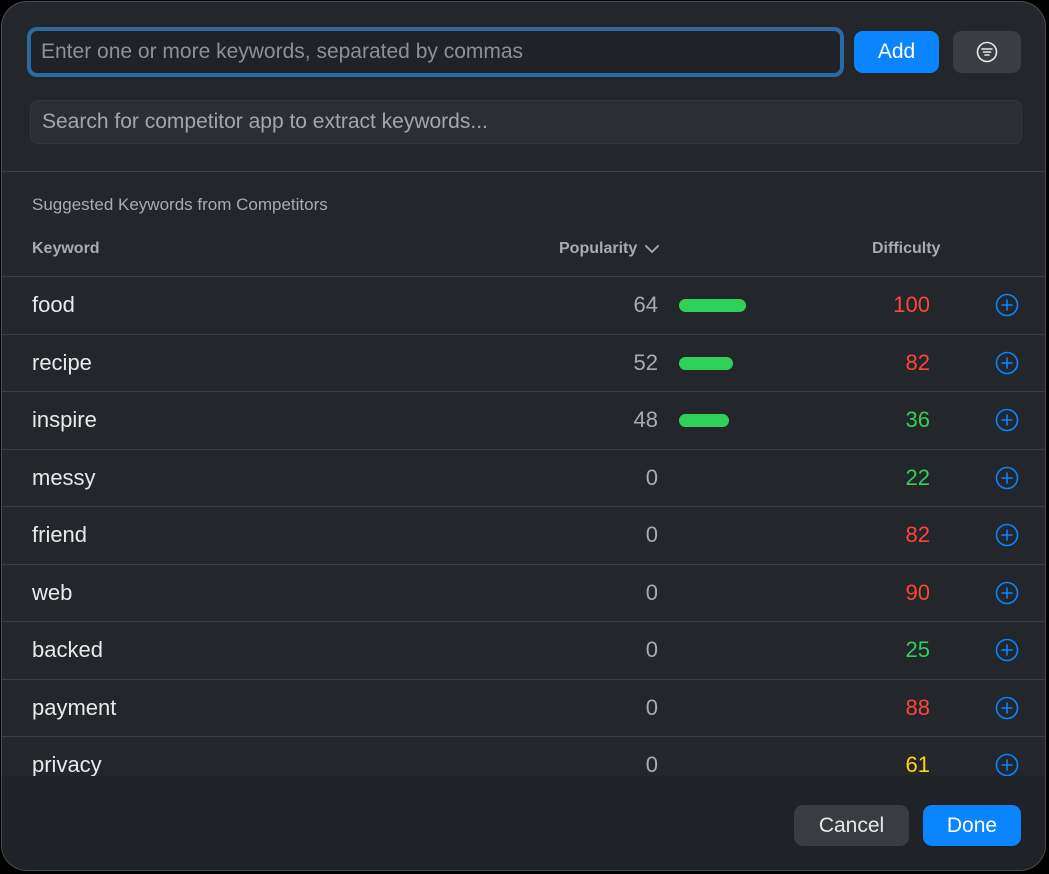 Image resolution: width=1049 pixels, height=874 pixels. What do you see at coordinates (53, 305) in the screenshot?
I see `keyword-cell: food` at bounding box center [53, 305].